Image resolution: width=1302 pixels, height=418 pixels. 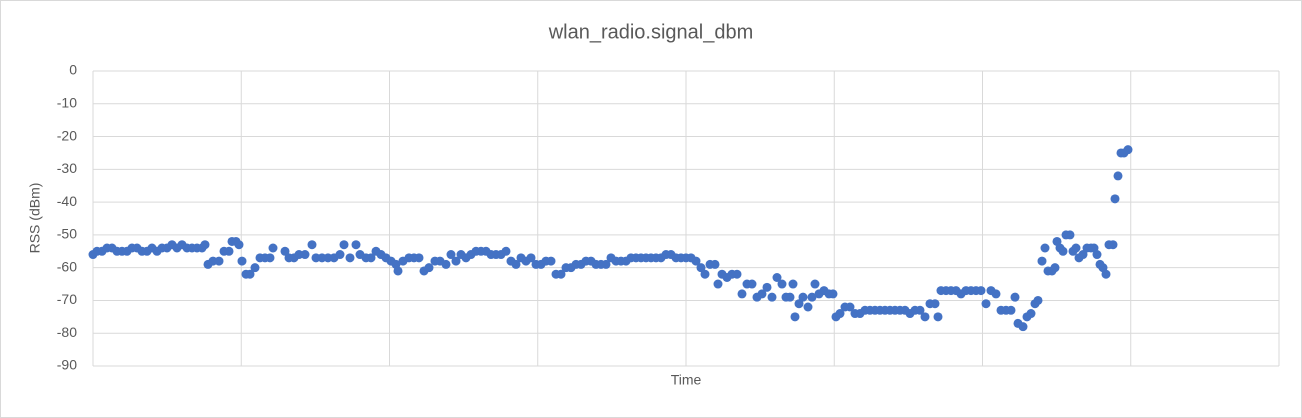 What do you see at coordinates (67, 102) in the screenshot?
I see `y-tick-label: -10` at bounding box center [67, 102].